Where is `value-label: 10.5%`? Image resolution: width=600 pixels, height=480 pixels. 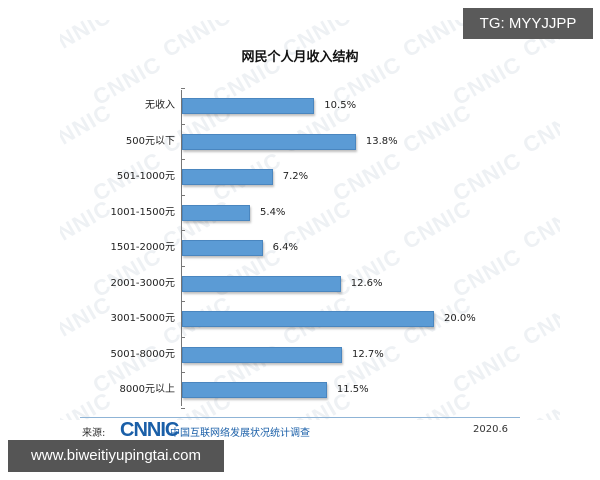 value-label: 10.5% is located at coordinates (340, 105).